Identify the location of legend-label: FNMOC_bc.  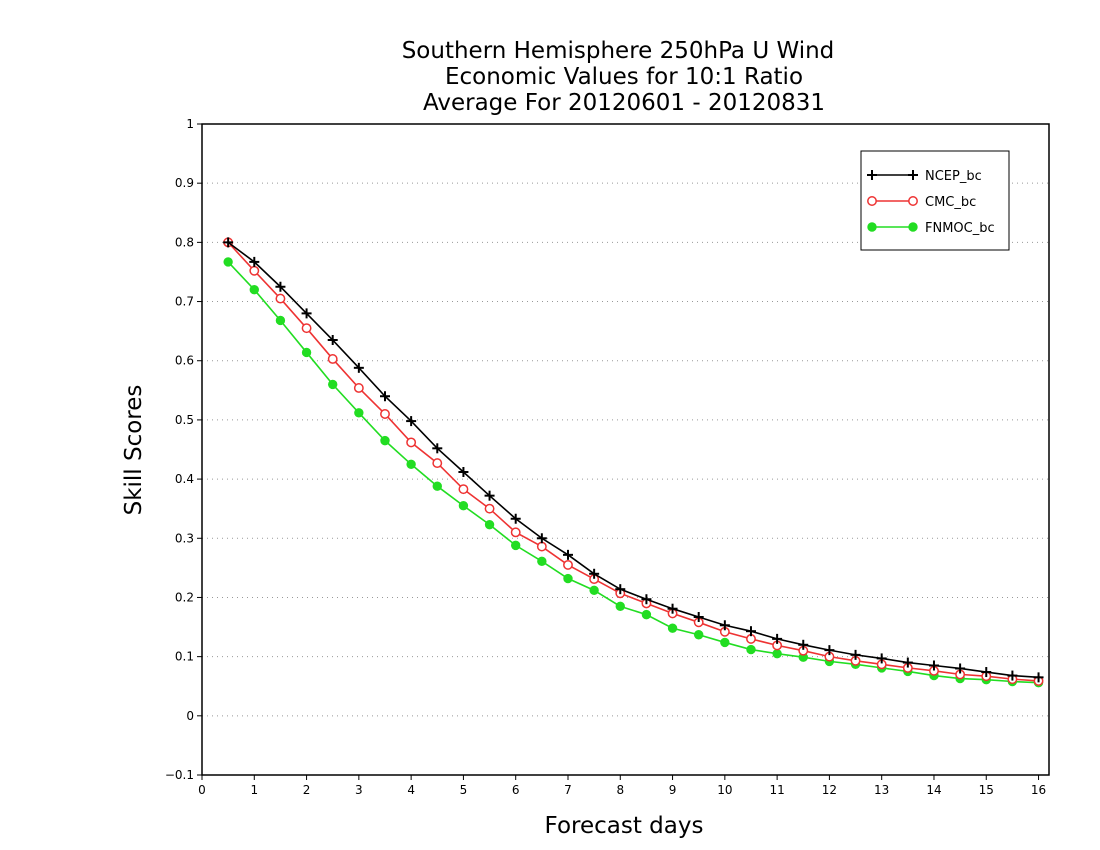
(960, 228).